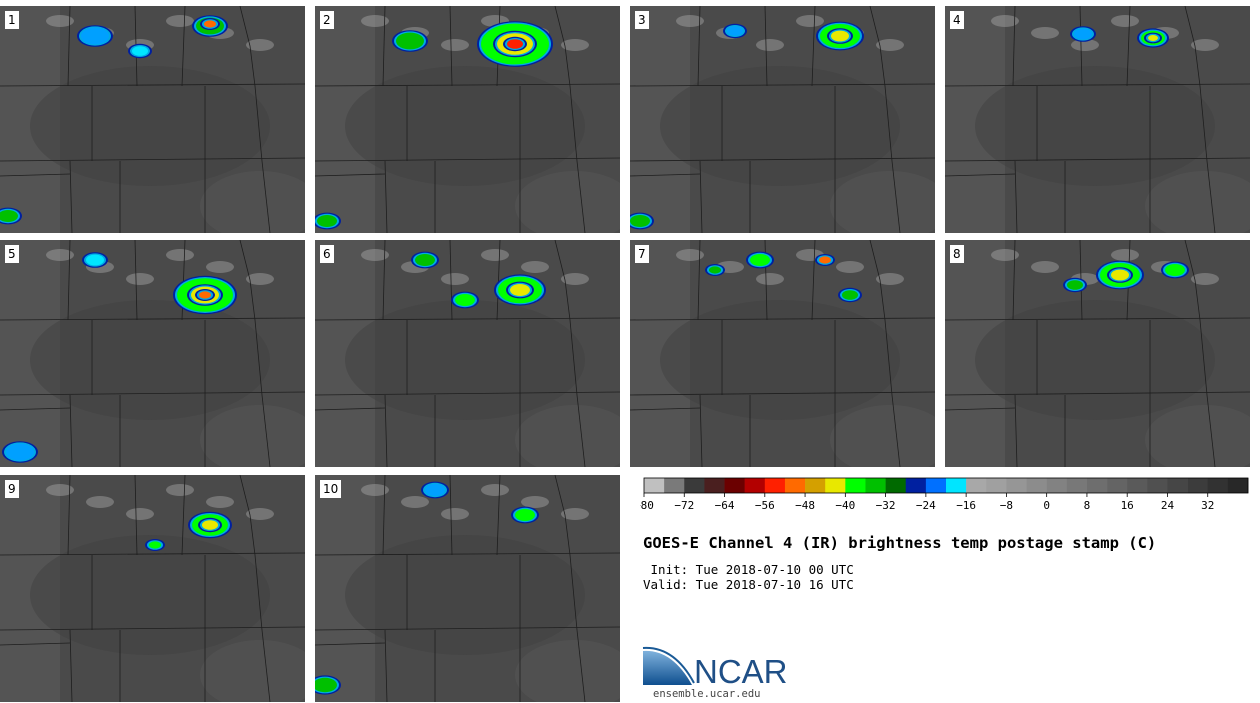 This screenshot has height=703, width=1260. I want to click on postage-stamp-panel: 2, so click(467, 119).